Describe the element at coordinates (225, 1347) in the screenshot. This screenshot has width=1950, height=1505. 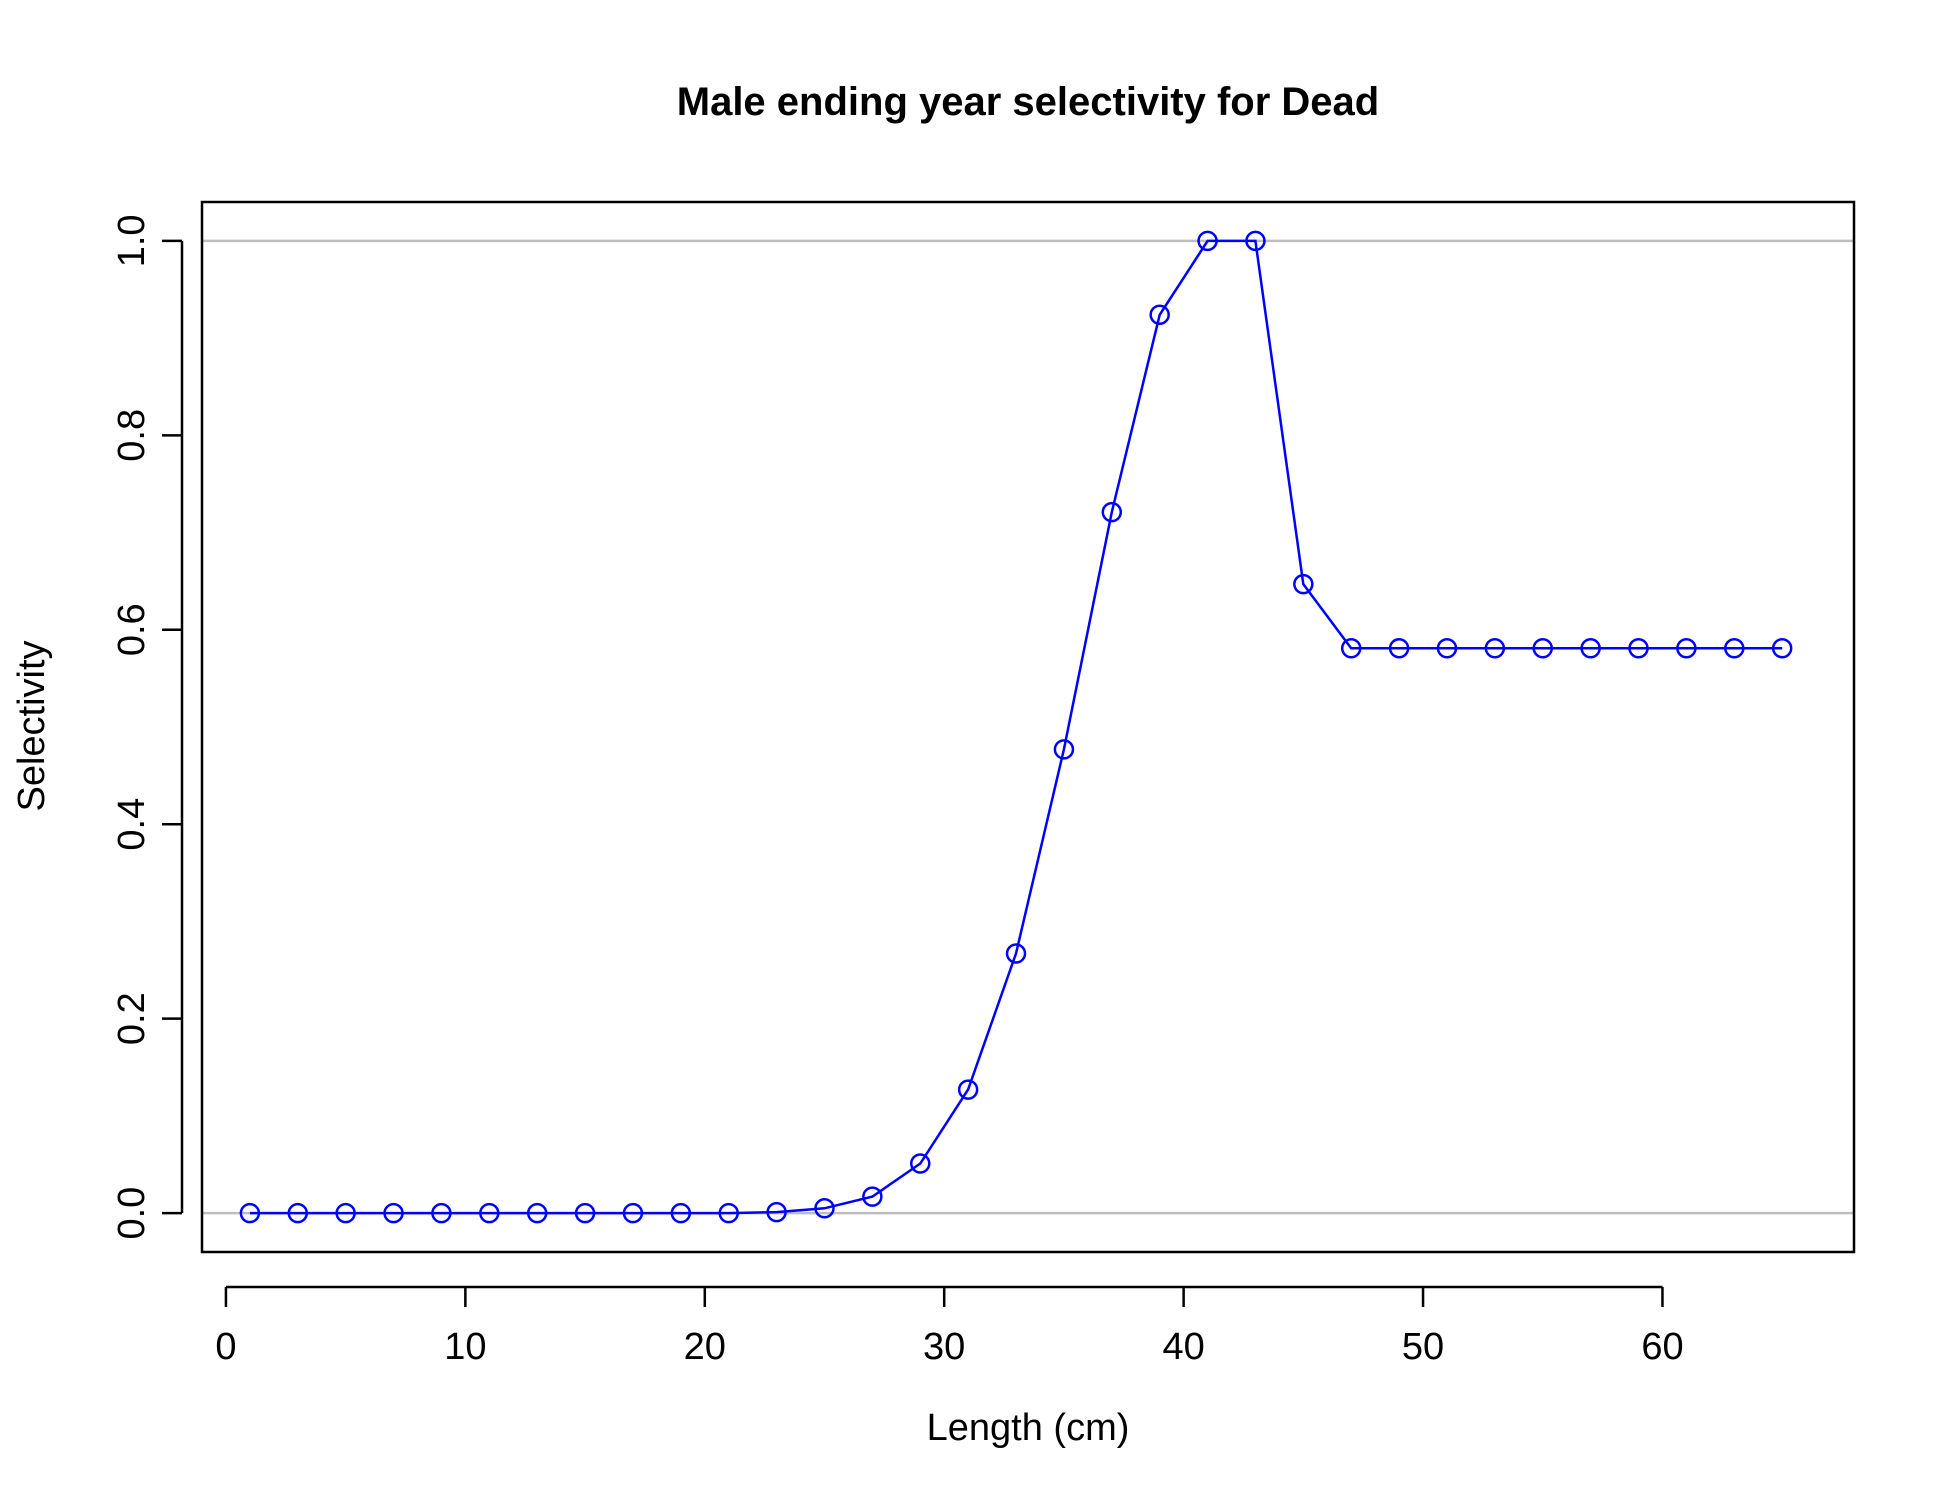
I see `x-tick-label: 0` at that location.